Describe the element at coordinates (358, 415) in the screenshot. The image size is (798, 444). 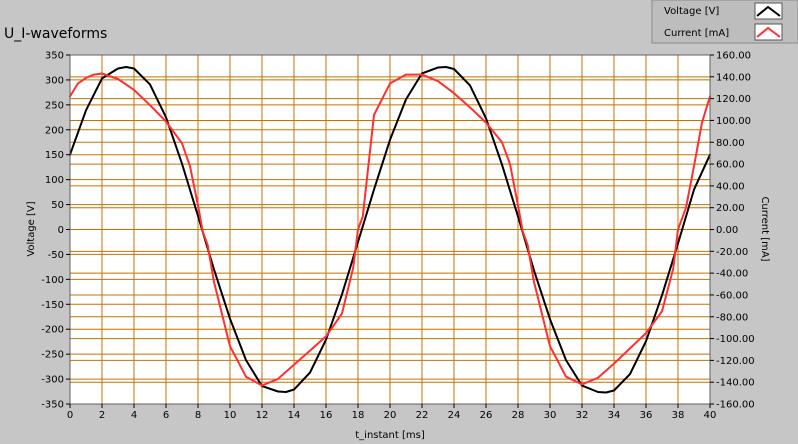
I see `x-tick-label: 18` at that location.